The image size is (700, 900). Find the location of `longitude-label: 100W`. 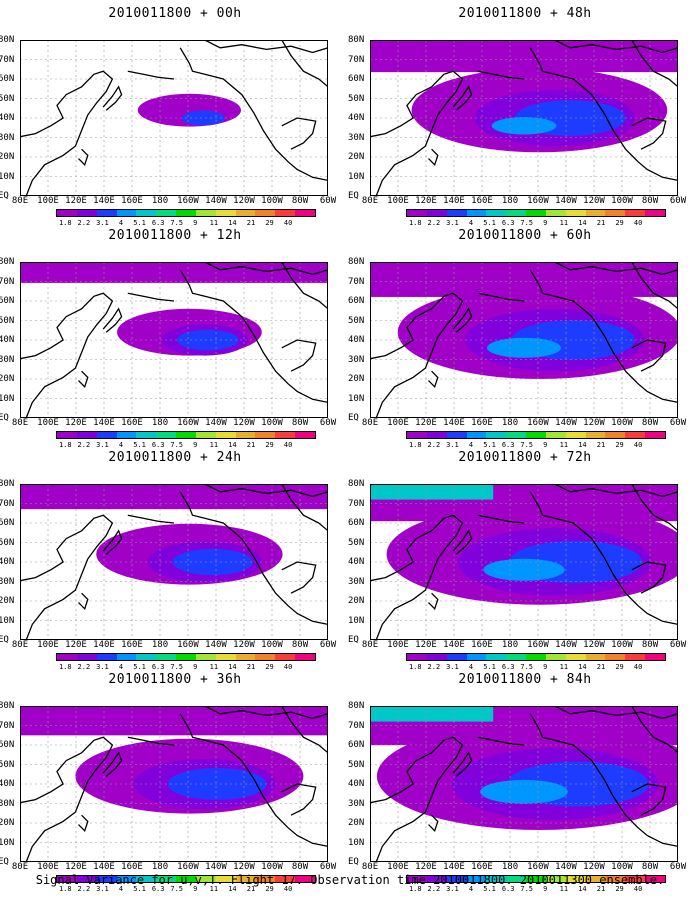

longitude-label: 100W is located at coordinates (622, 201).